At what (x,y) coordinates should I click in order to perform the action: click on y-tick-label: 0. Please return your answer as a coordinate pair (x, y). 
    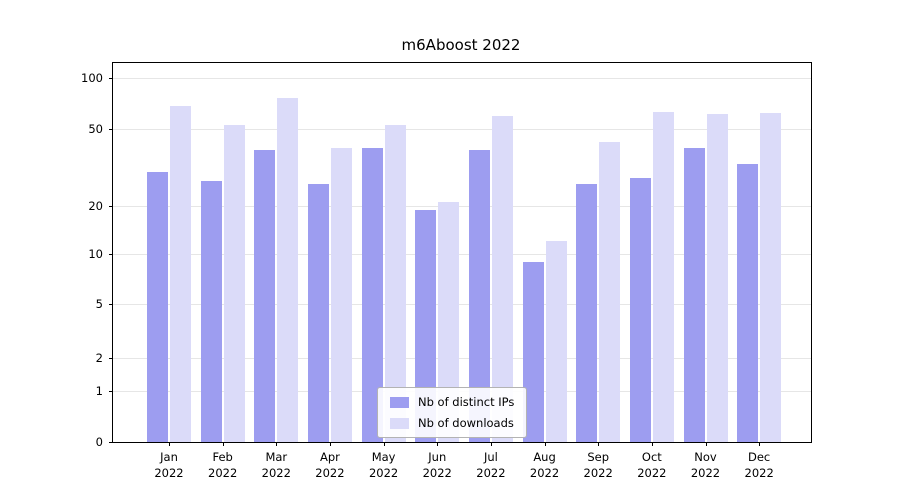
    Looking at the image, I should click on (99, 442).